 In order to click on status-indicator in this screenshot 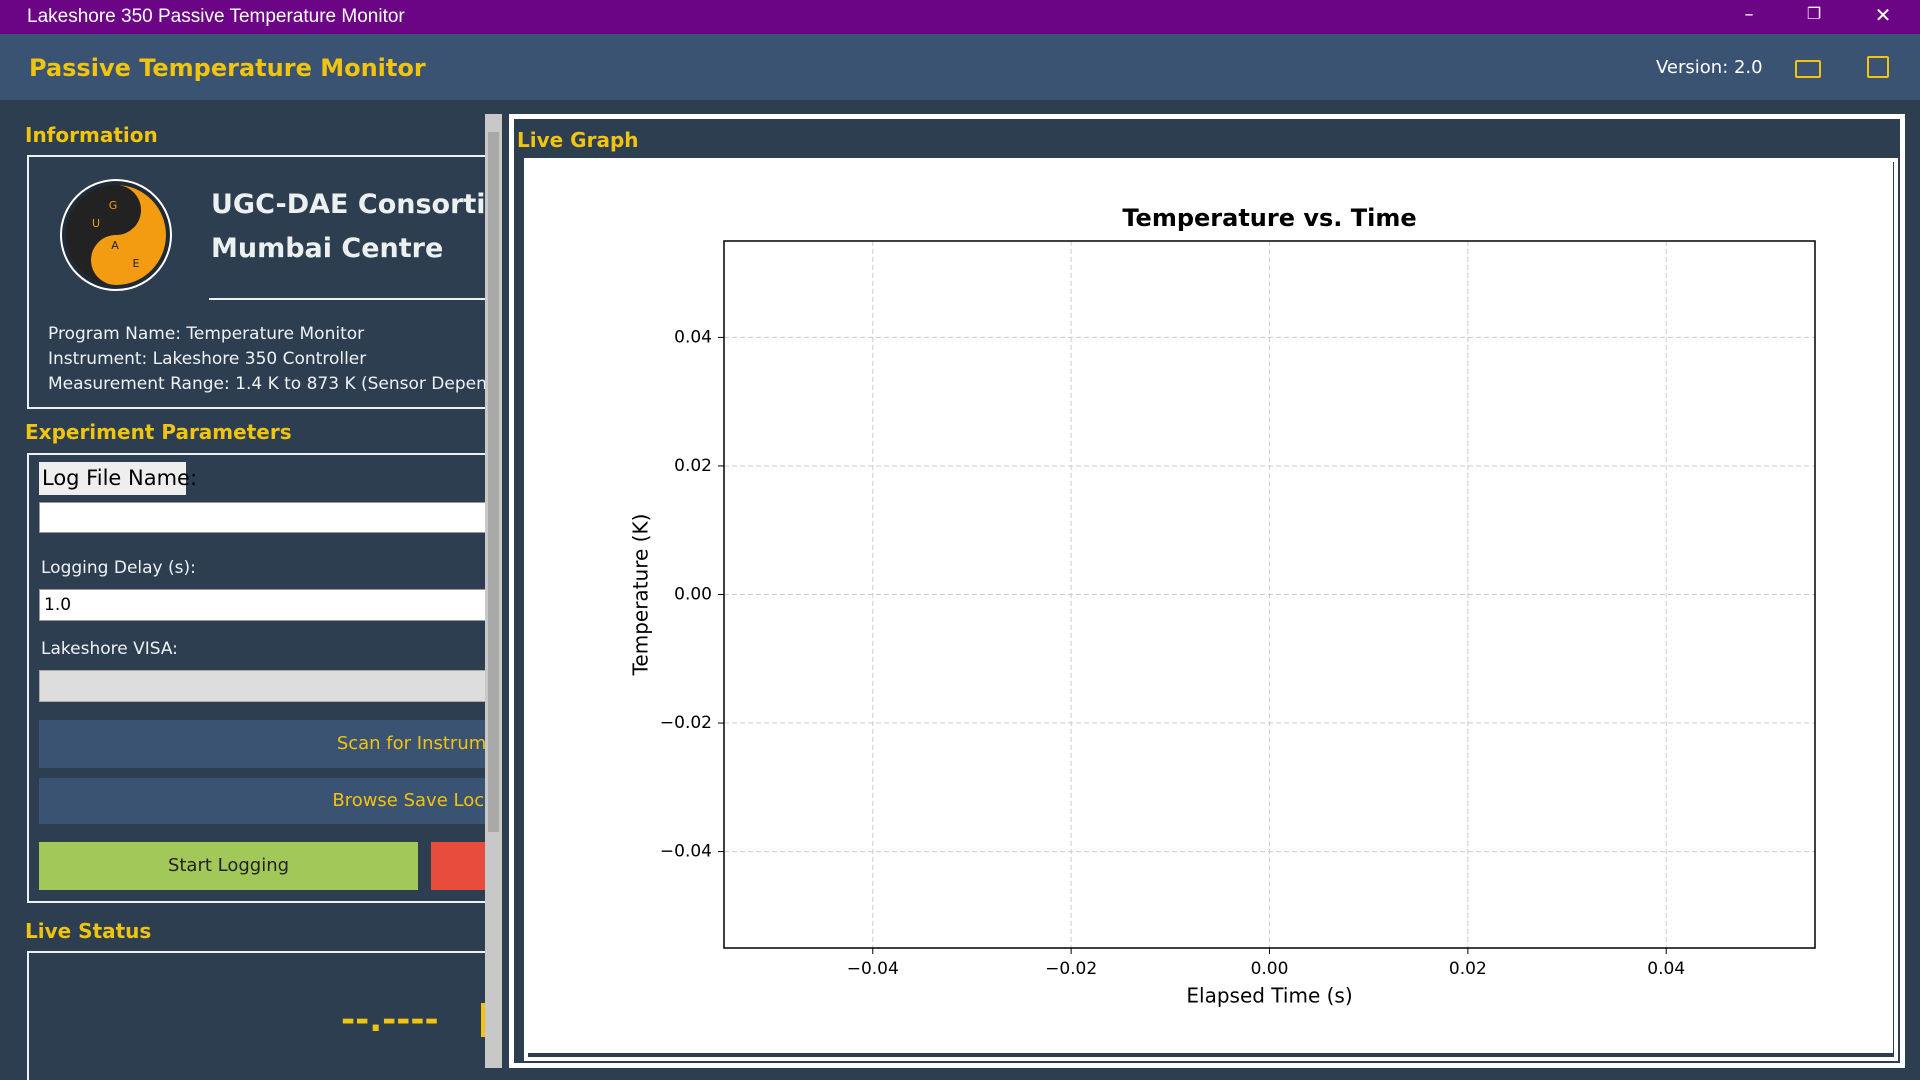, I will do `click(483, 1020)`.